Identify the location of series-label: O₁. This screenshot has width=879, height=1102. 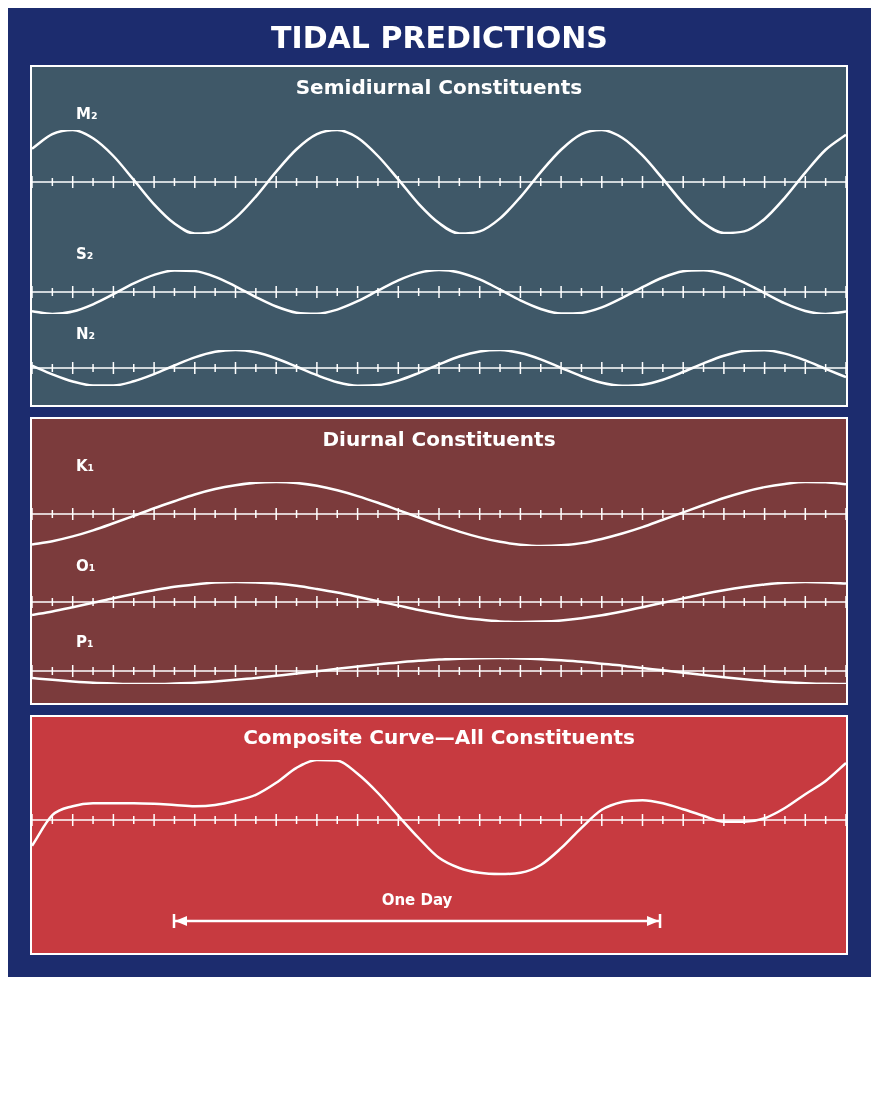
(86, 567).